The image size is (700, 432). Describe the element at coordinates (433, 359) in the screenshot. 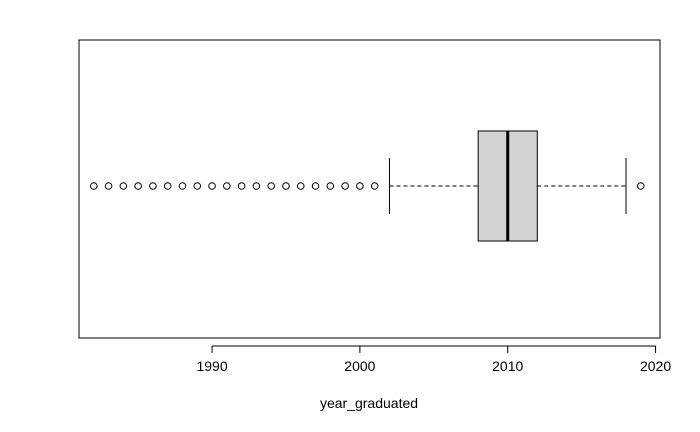

I see `x-axis: 1990 2000 2010 2020` at that location.